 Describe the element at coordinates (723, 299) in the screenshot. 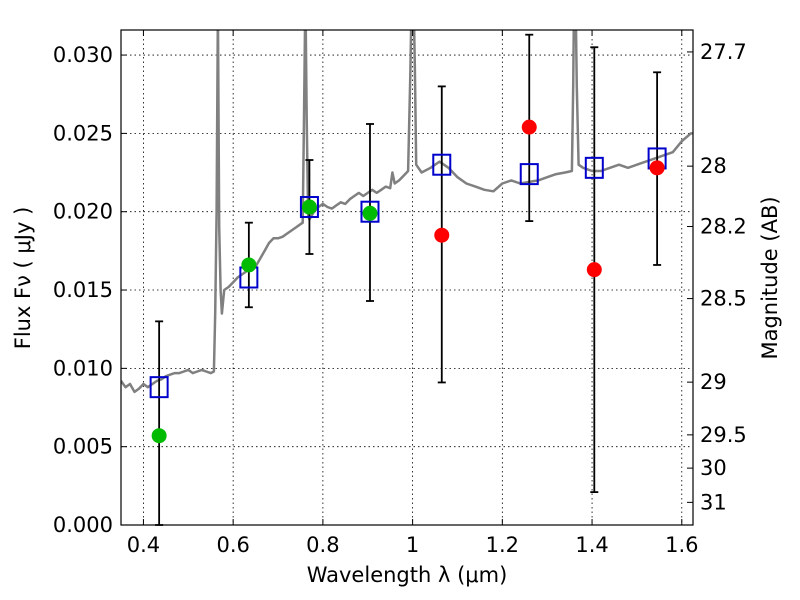

I see `magnitude-tick-label: 28.5` at that location.